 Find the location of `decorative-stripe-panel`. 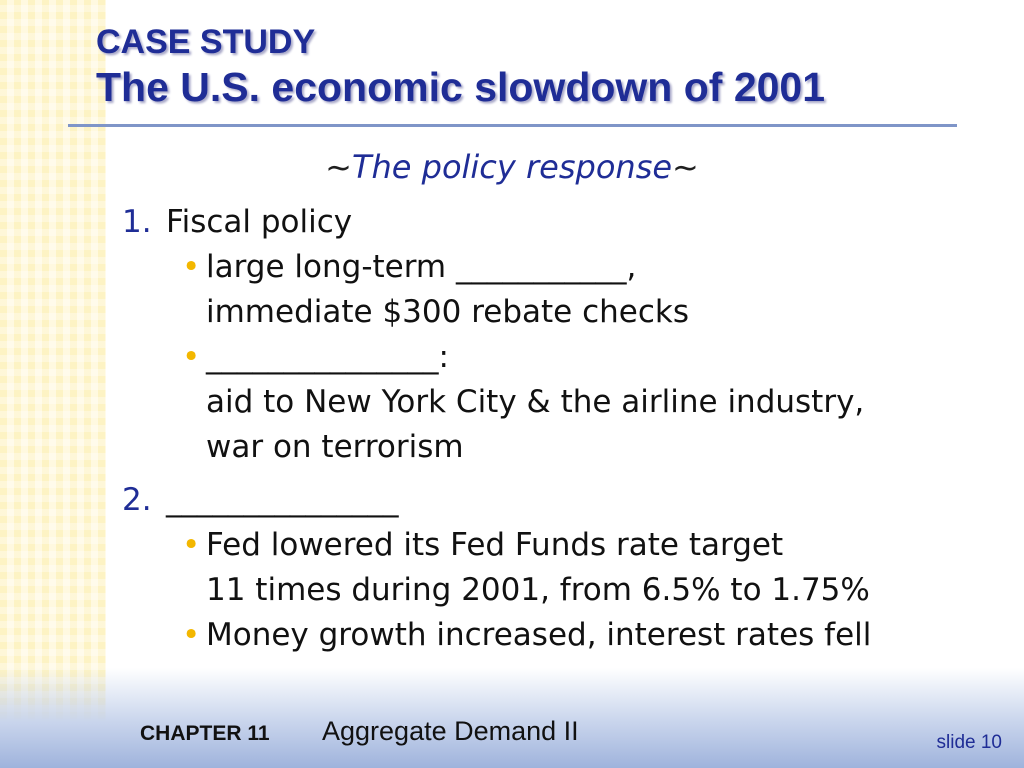

decorative-stripe-panel is located at coordinates (53, 384).